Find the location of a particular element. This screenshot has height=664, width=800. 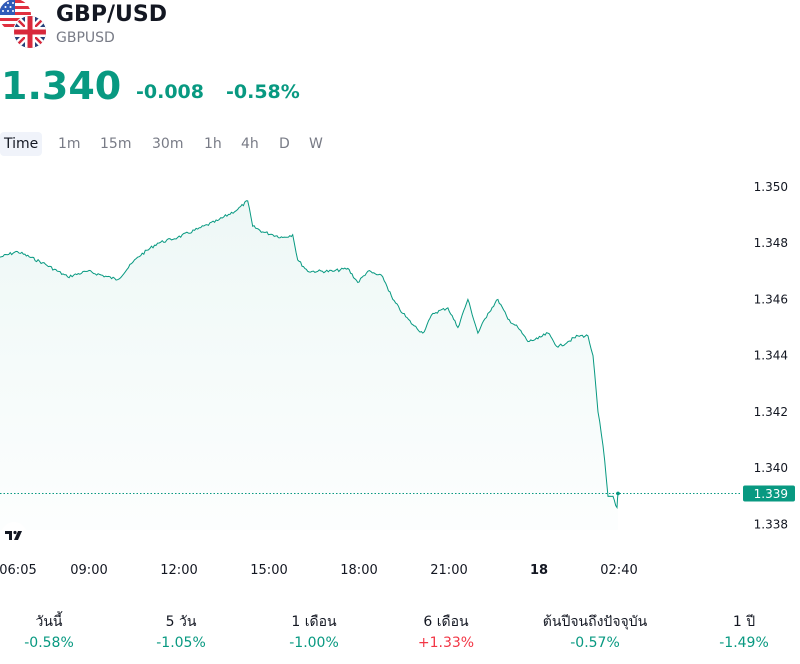

x-axis-tick-label: 12:00 is located at coordinates (178, 570).